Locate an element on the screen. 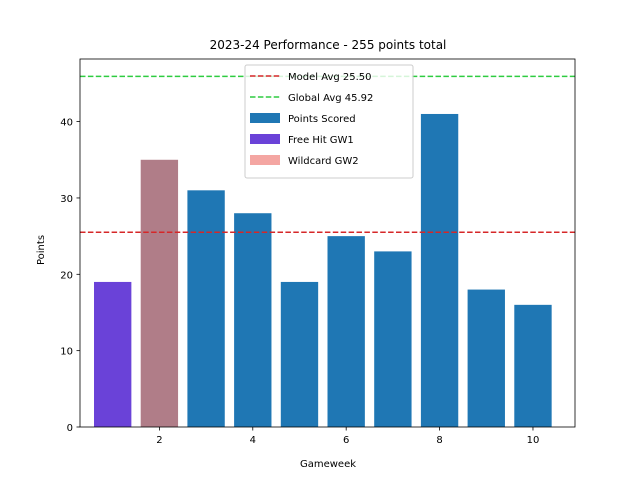 The height and width of the screenshot is (480, 640). legend-entry: Free Hit GW1 is located at coordinates (321, 140).